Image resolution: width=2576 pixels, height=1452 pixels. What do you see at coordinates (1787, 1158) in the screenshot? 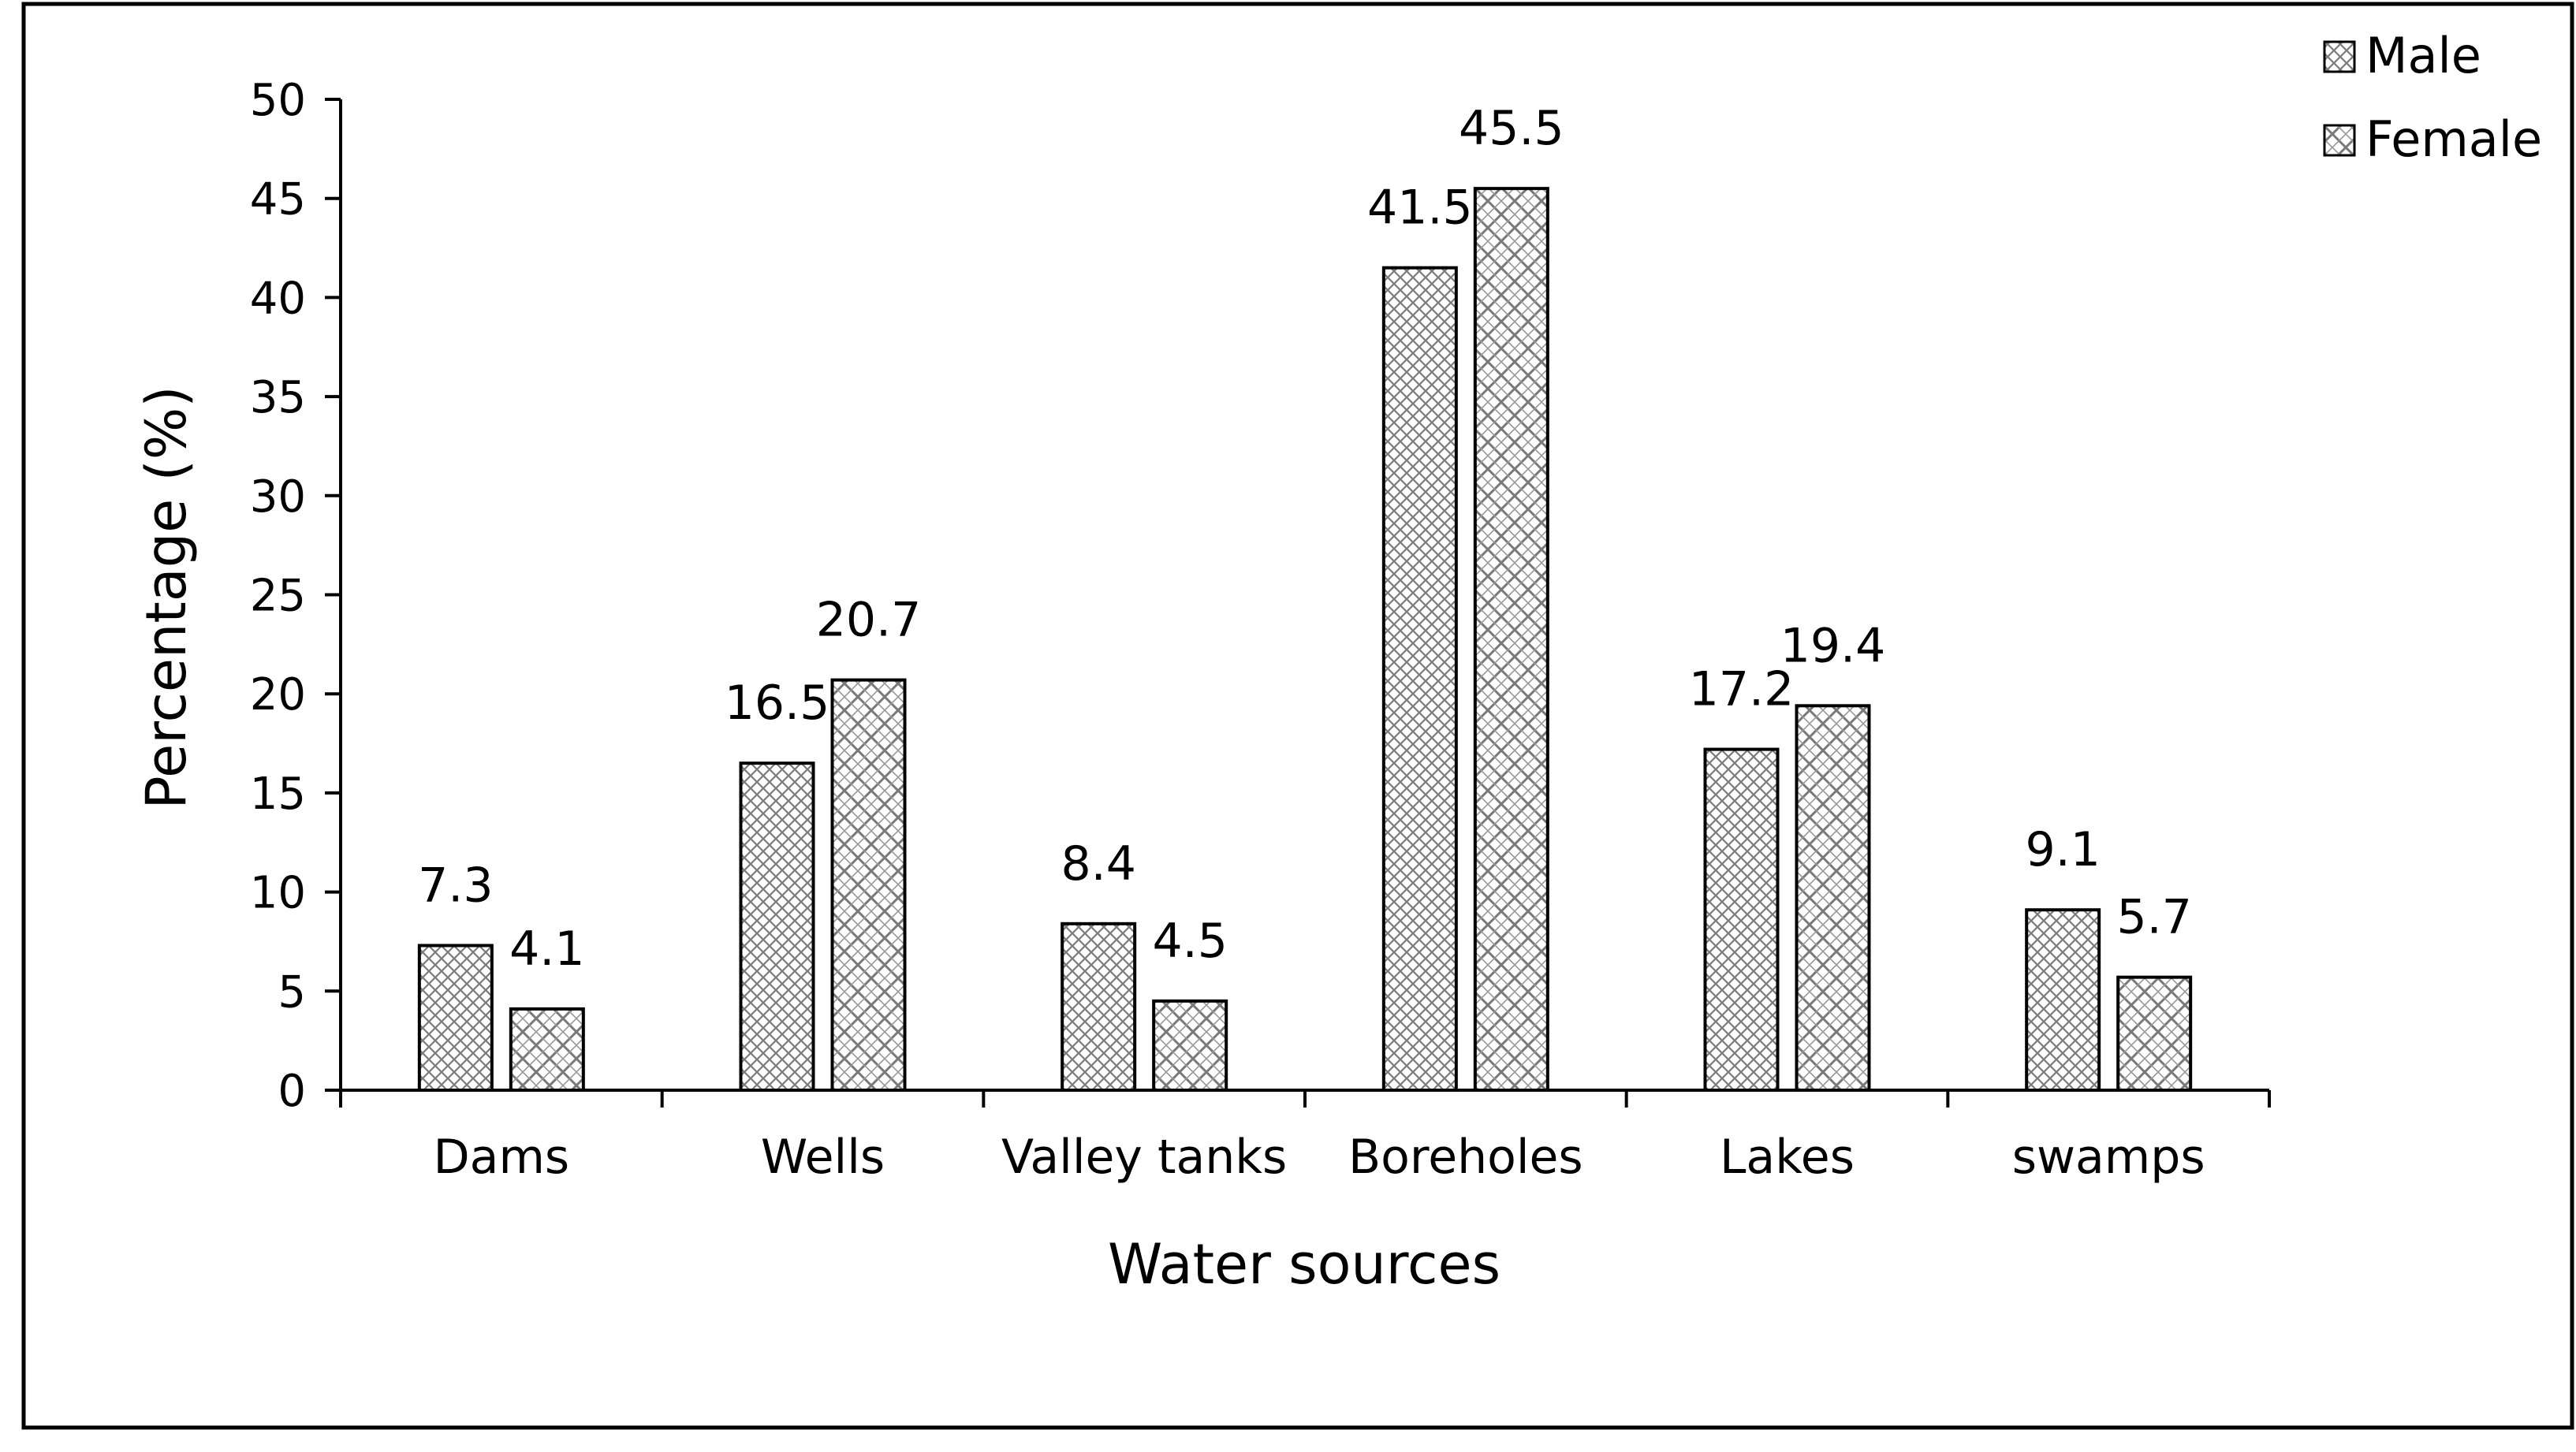
I see `category-label: Lakes` at bounding box center [1787, 1158].